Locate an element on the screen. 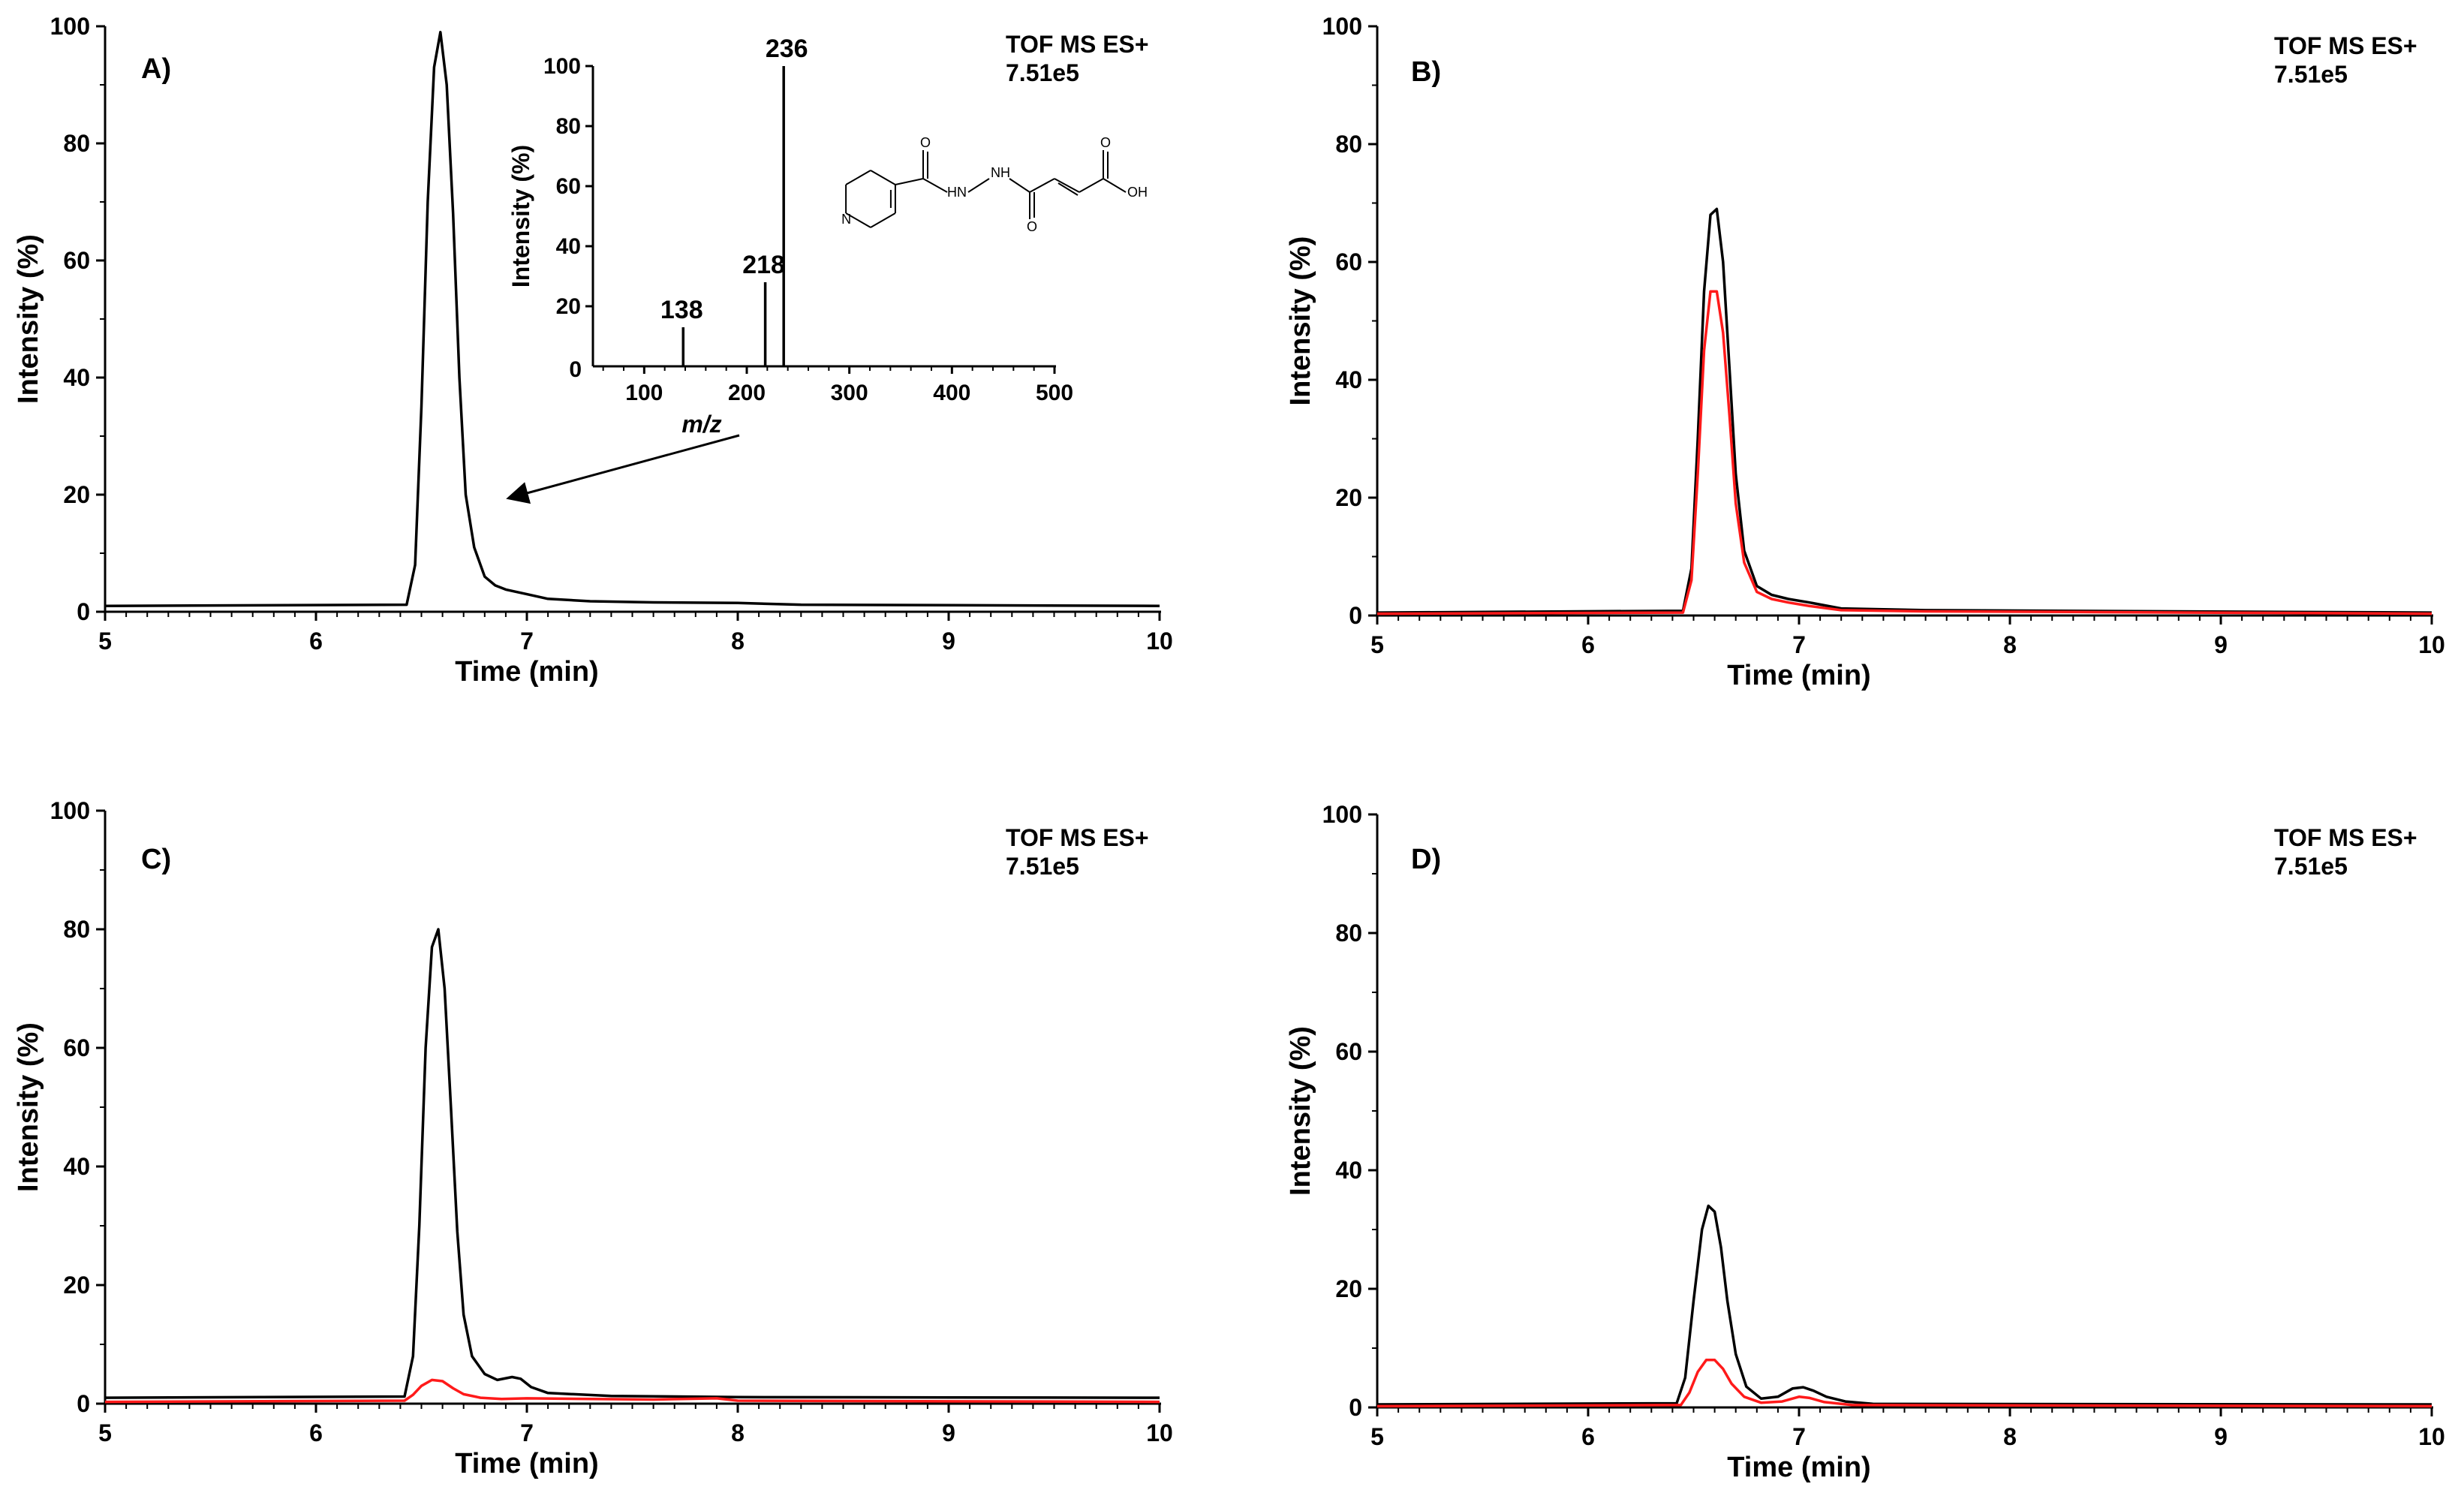 The height and width of the screenshot is (1505, 2464). inset-peak-label-236: 236 is located at coordinates (787, 49).